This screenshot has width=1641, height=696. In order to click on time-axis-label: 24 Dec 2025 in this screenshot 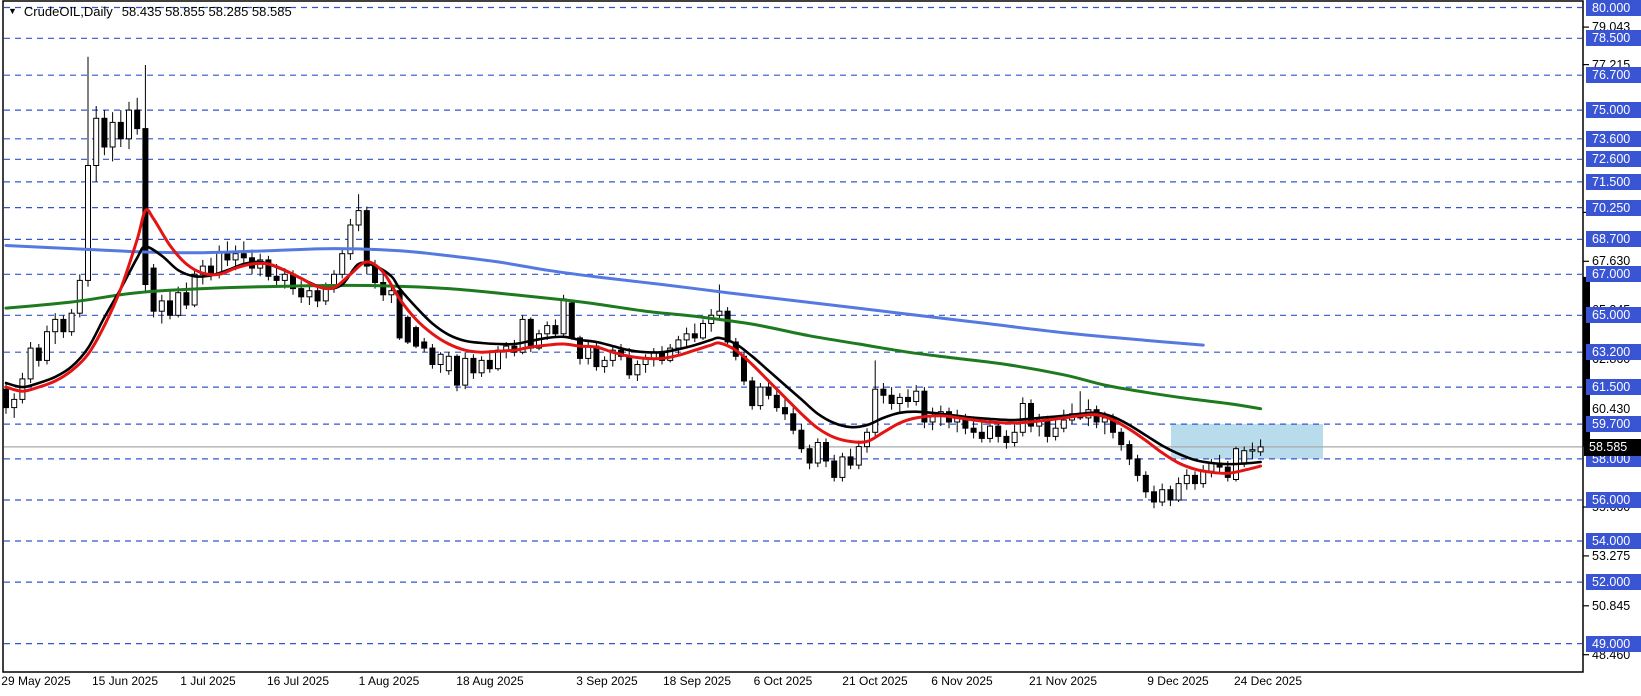, I will do `click(1268, 681)`.